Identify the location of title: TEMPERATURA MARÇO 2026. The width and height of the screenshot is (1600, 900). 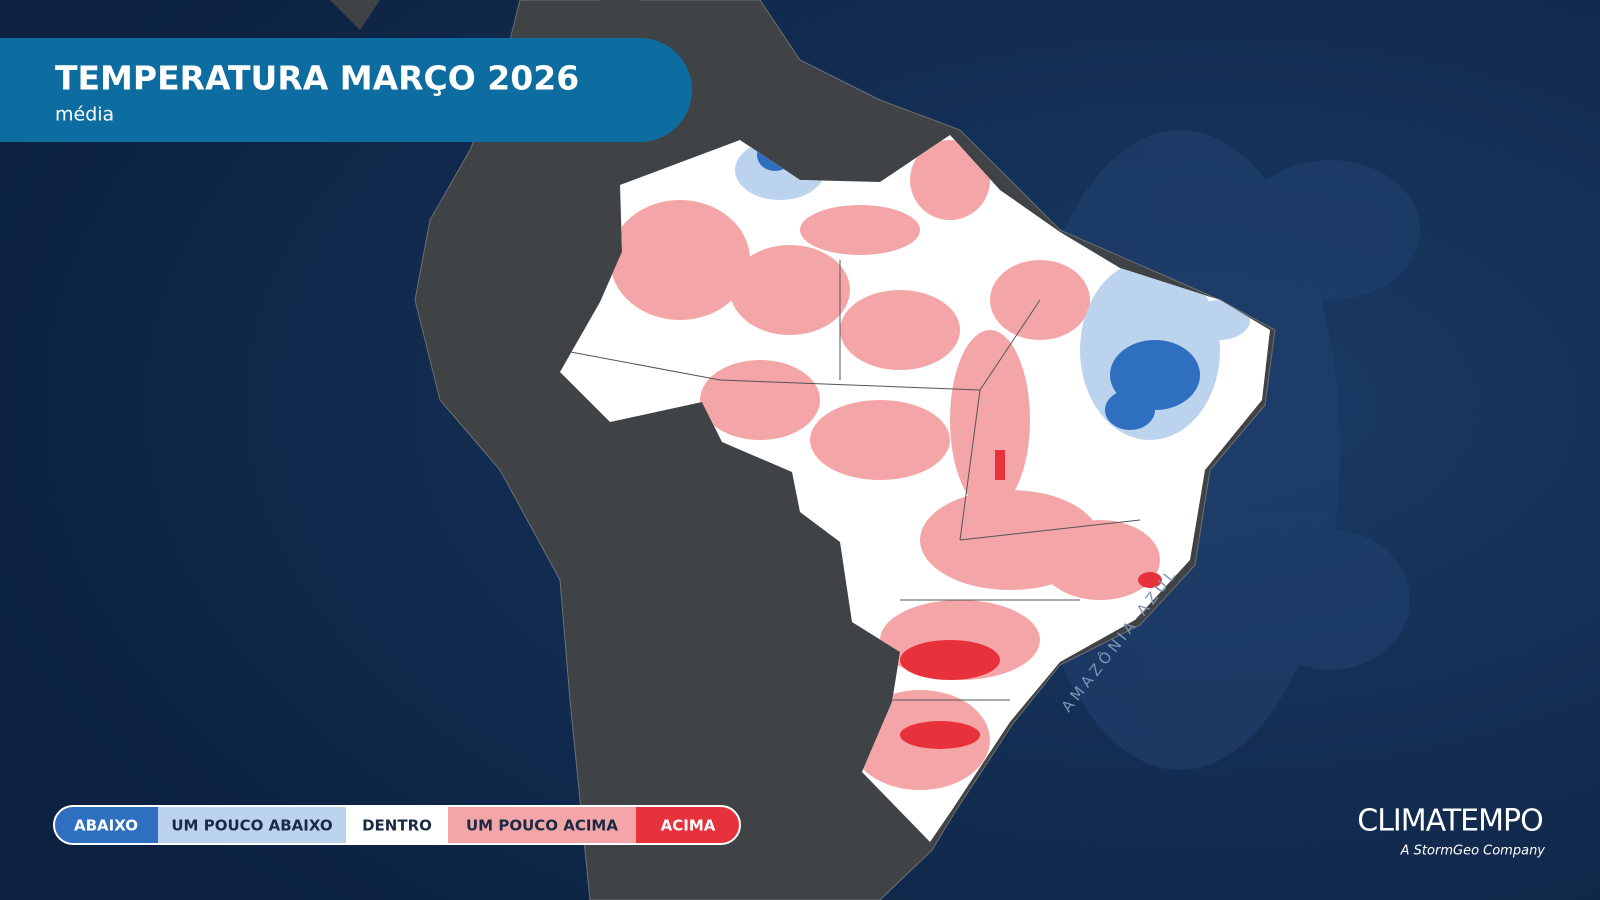
(317, 78).